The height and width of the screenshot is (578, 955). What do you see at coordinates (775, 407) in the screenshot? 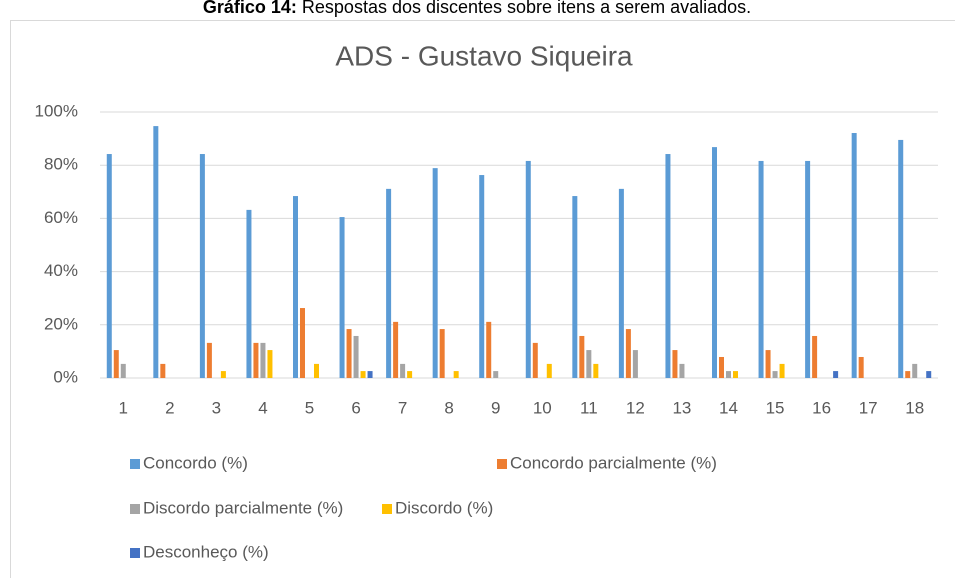
I see `x-tick-label: 15` at bounding box center [775, 407].